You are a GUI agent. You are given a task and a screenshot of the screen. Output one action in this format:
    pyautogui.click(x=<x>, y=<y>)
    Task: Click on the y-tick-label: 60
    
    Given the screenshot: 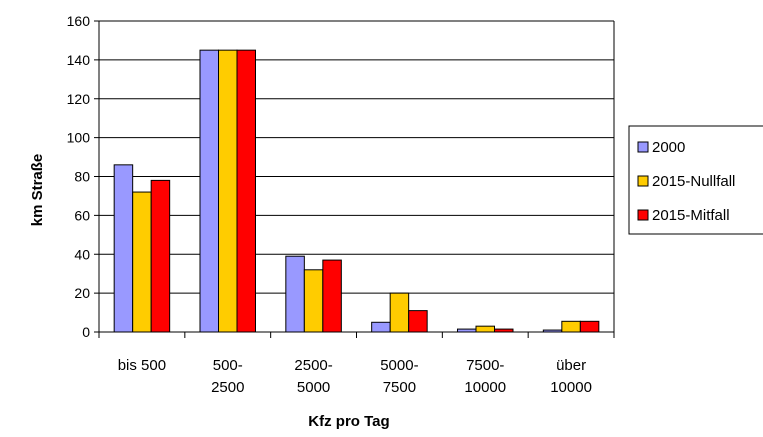 What is the action you would take?
    pyautogui.click(x=82, y=215)
    